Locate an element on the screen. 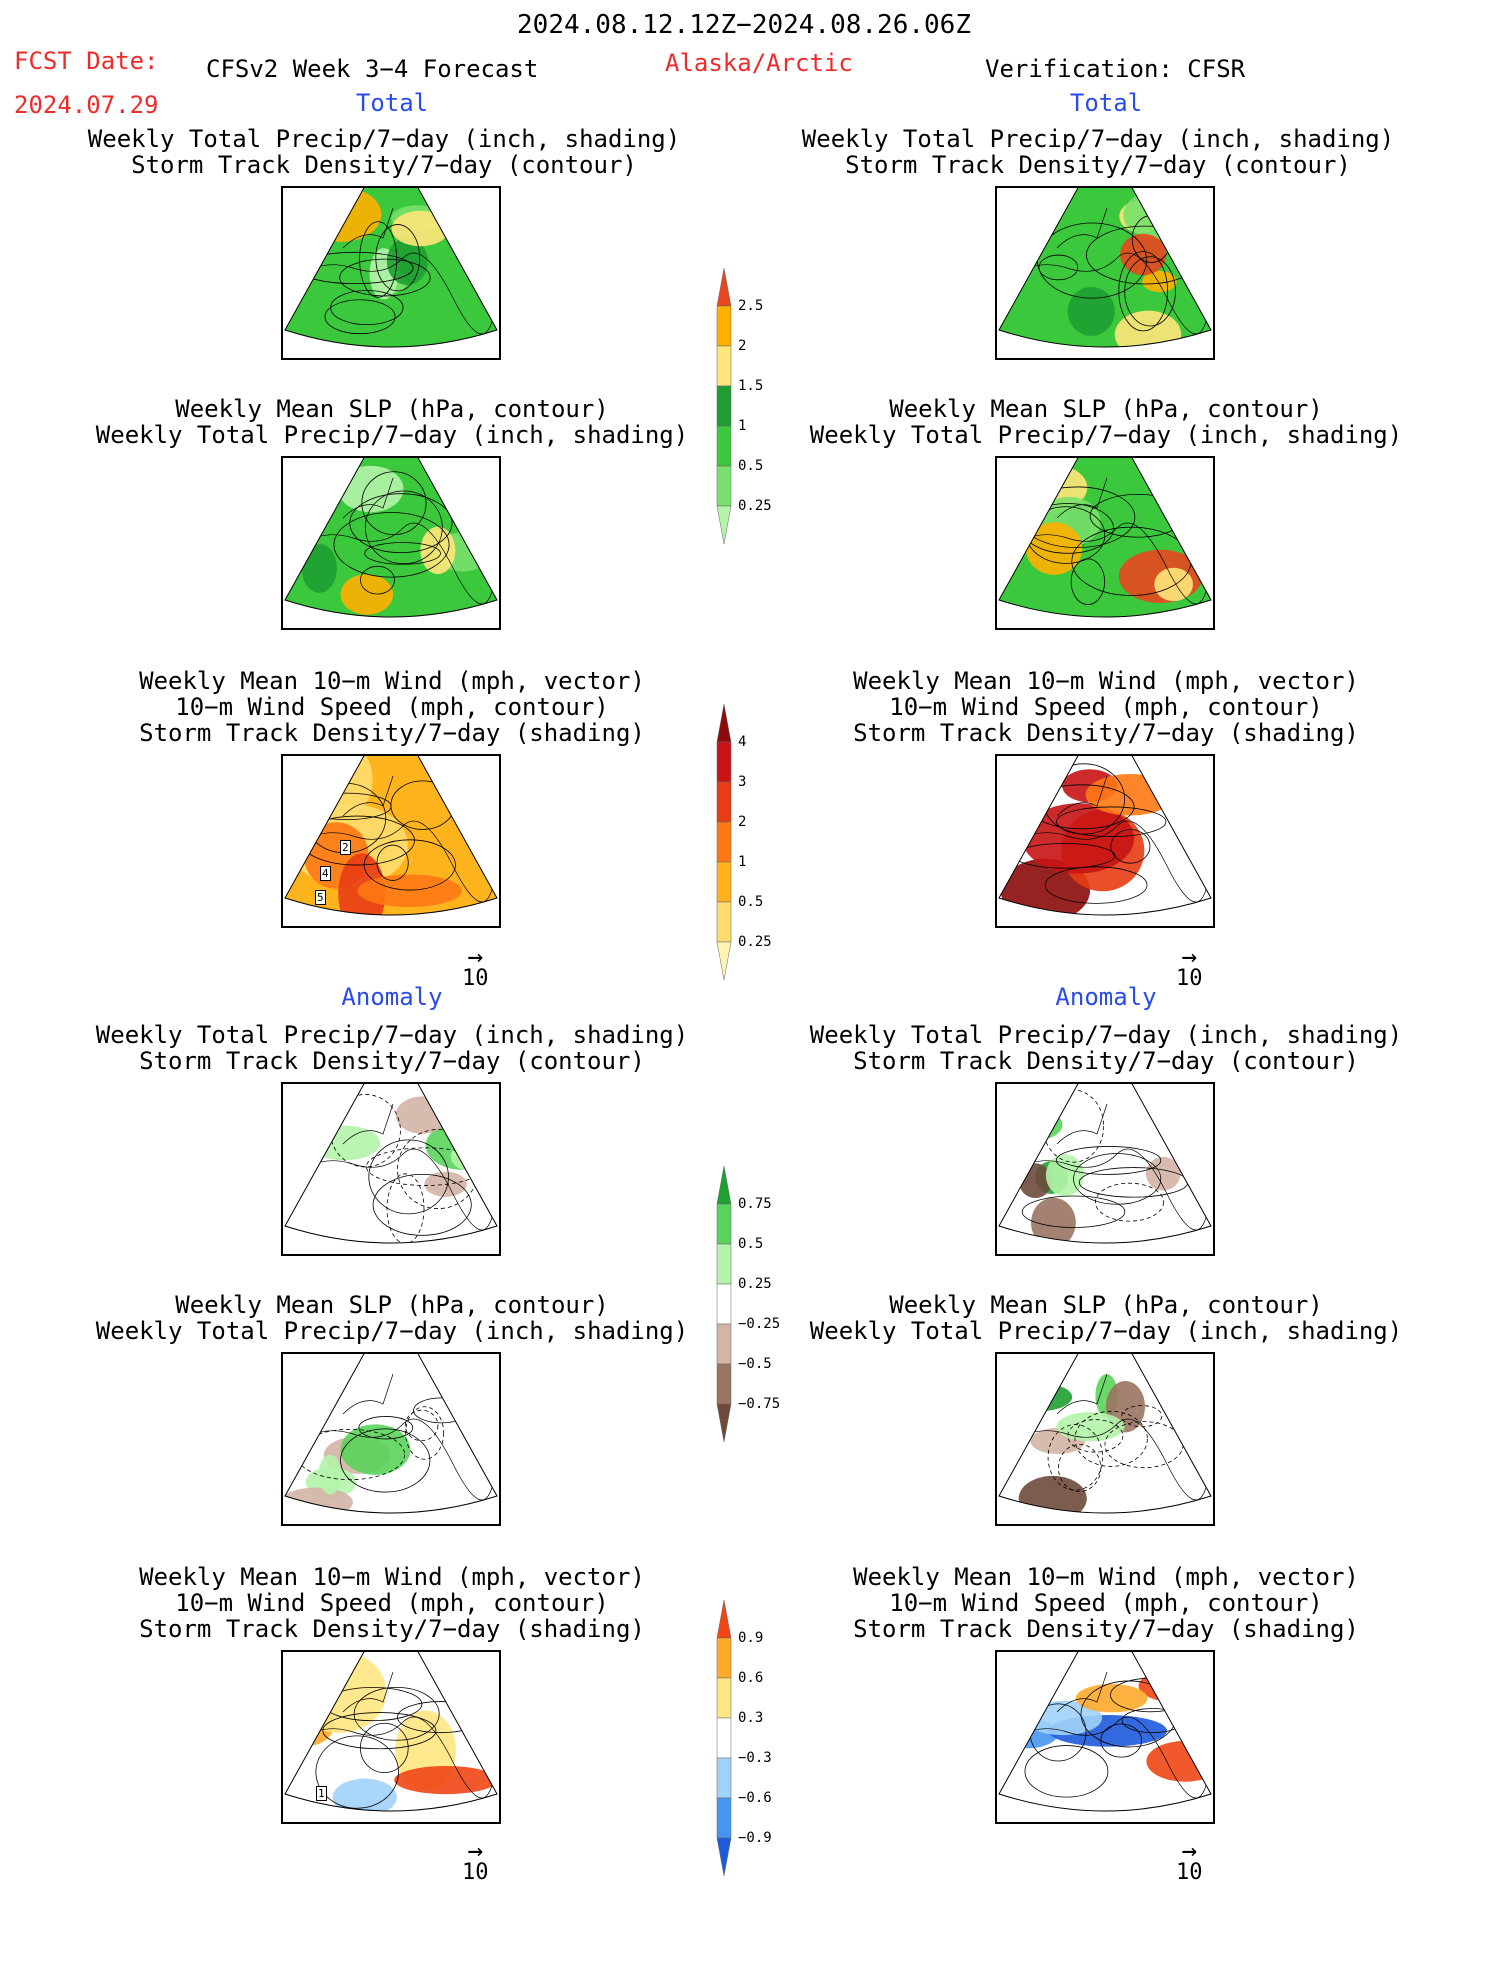 The image size is (1487, 1962). map-precip-total-fcst is located at coordinates (391, 273).